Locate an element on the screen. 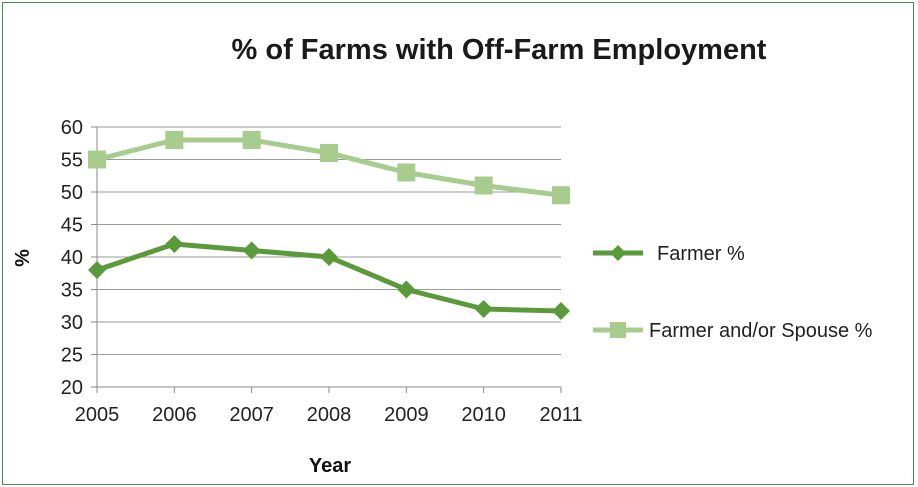 The width and height of the screenshot is (918, 487). x-tick-label-2010: 2010 is located at coordinates (483, 415).